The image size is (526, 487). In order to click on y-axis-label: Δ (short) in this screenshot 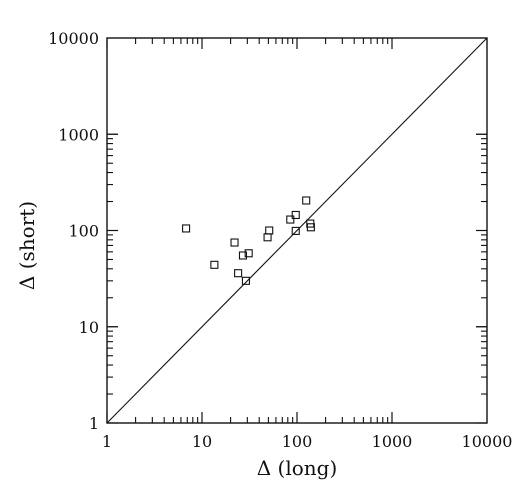, I will do `click(27, 245)`.